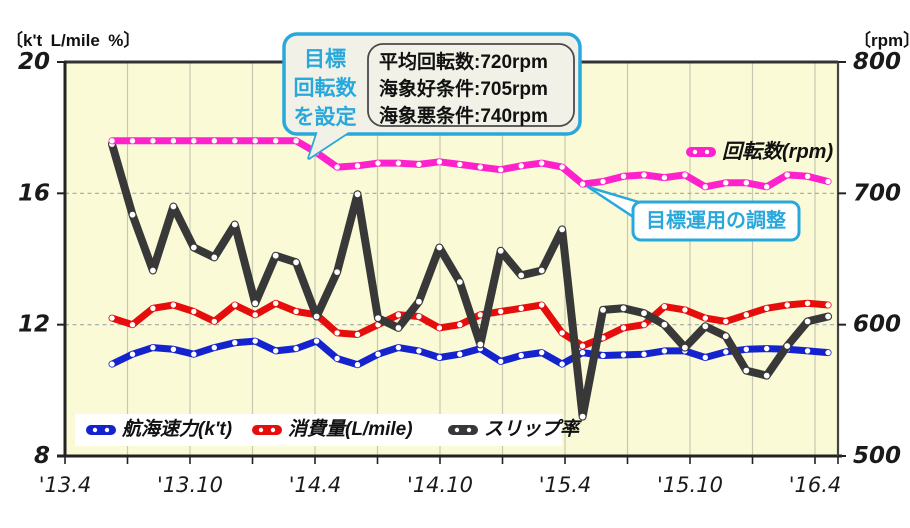  Describe the element at coordinates (471, 85) in the screenshot. I see `bubble-detail-box` at that location.